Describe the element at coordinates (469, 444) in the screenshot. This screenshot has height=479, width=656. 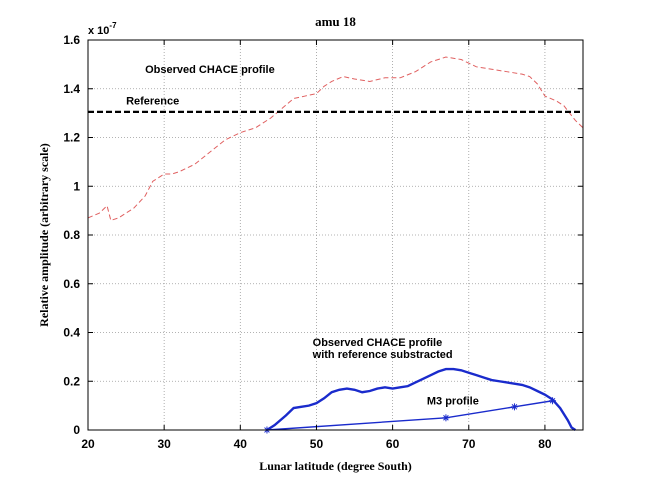
I see `x-tick-label: 70` at that location.